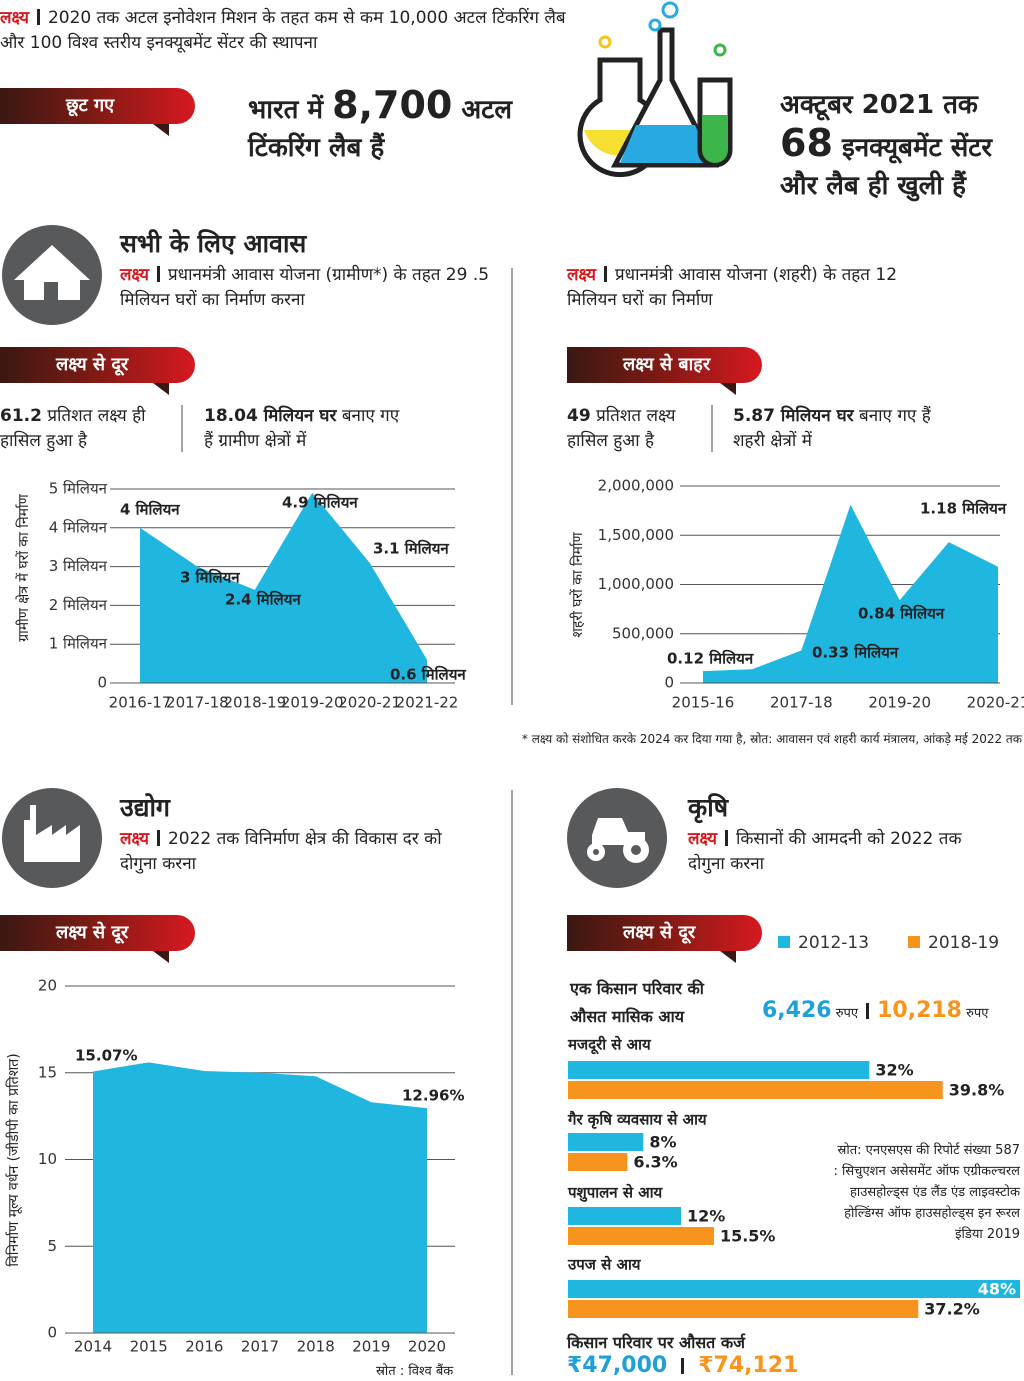 This screenshot has width=1024, height=1381. What do you see at coordinates (145, 807) in the screenshot?
I see `section-title: उद्योग` at bounding box center [145, 807].